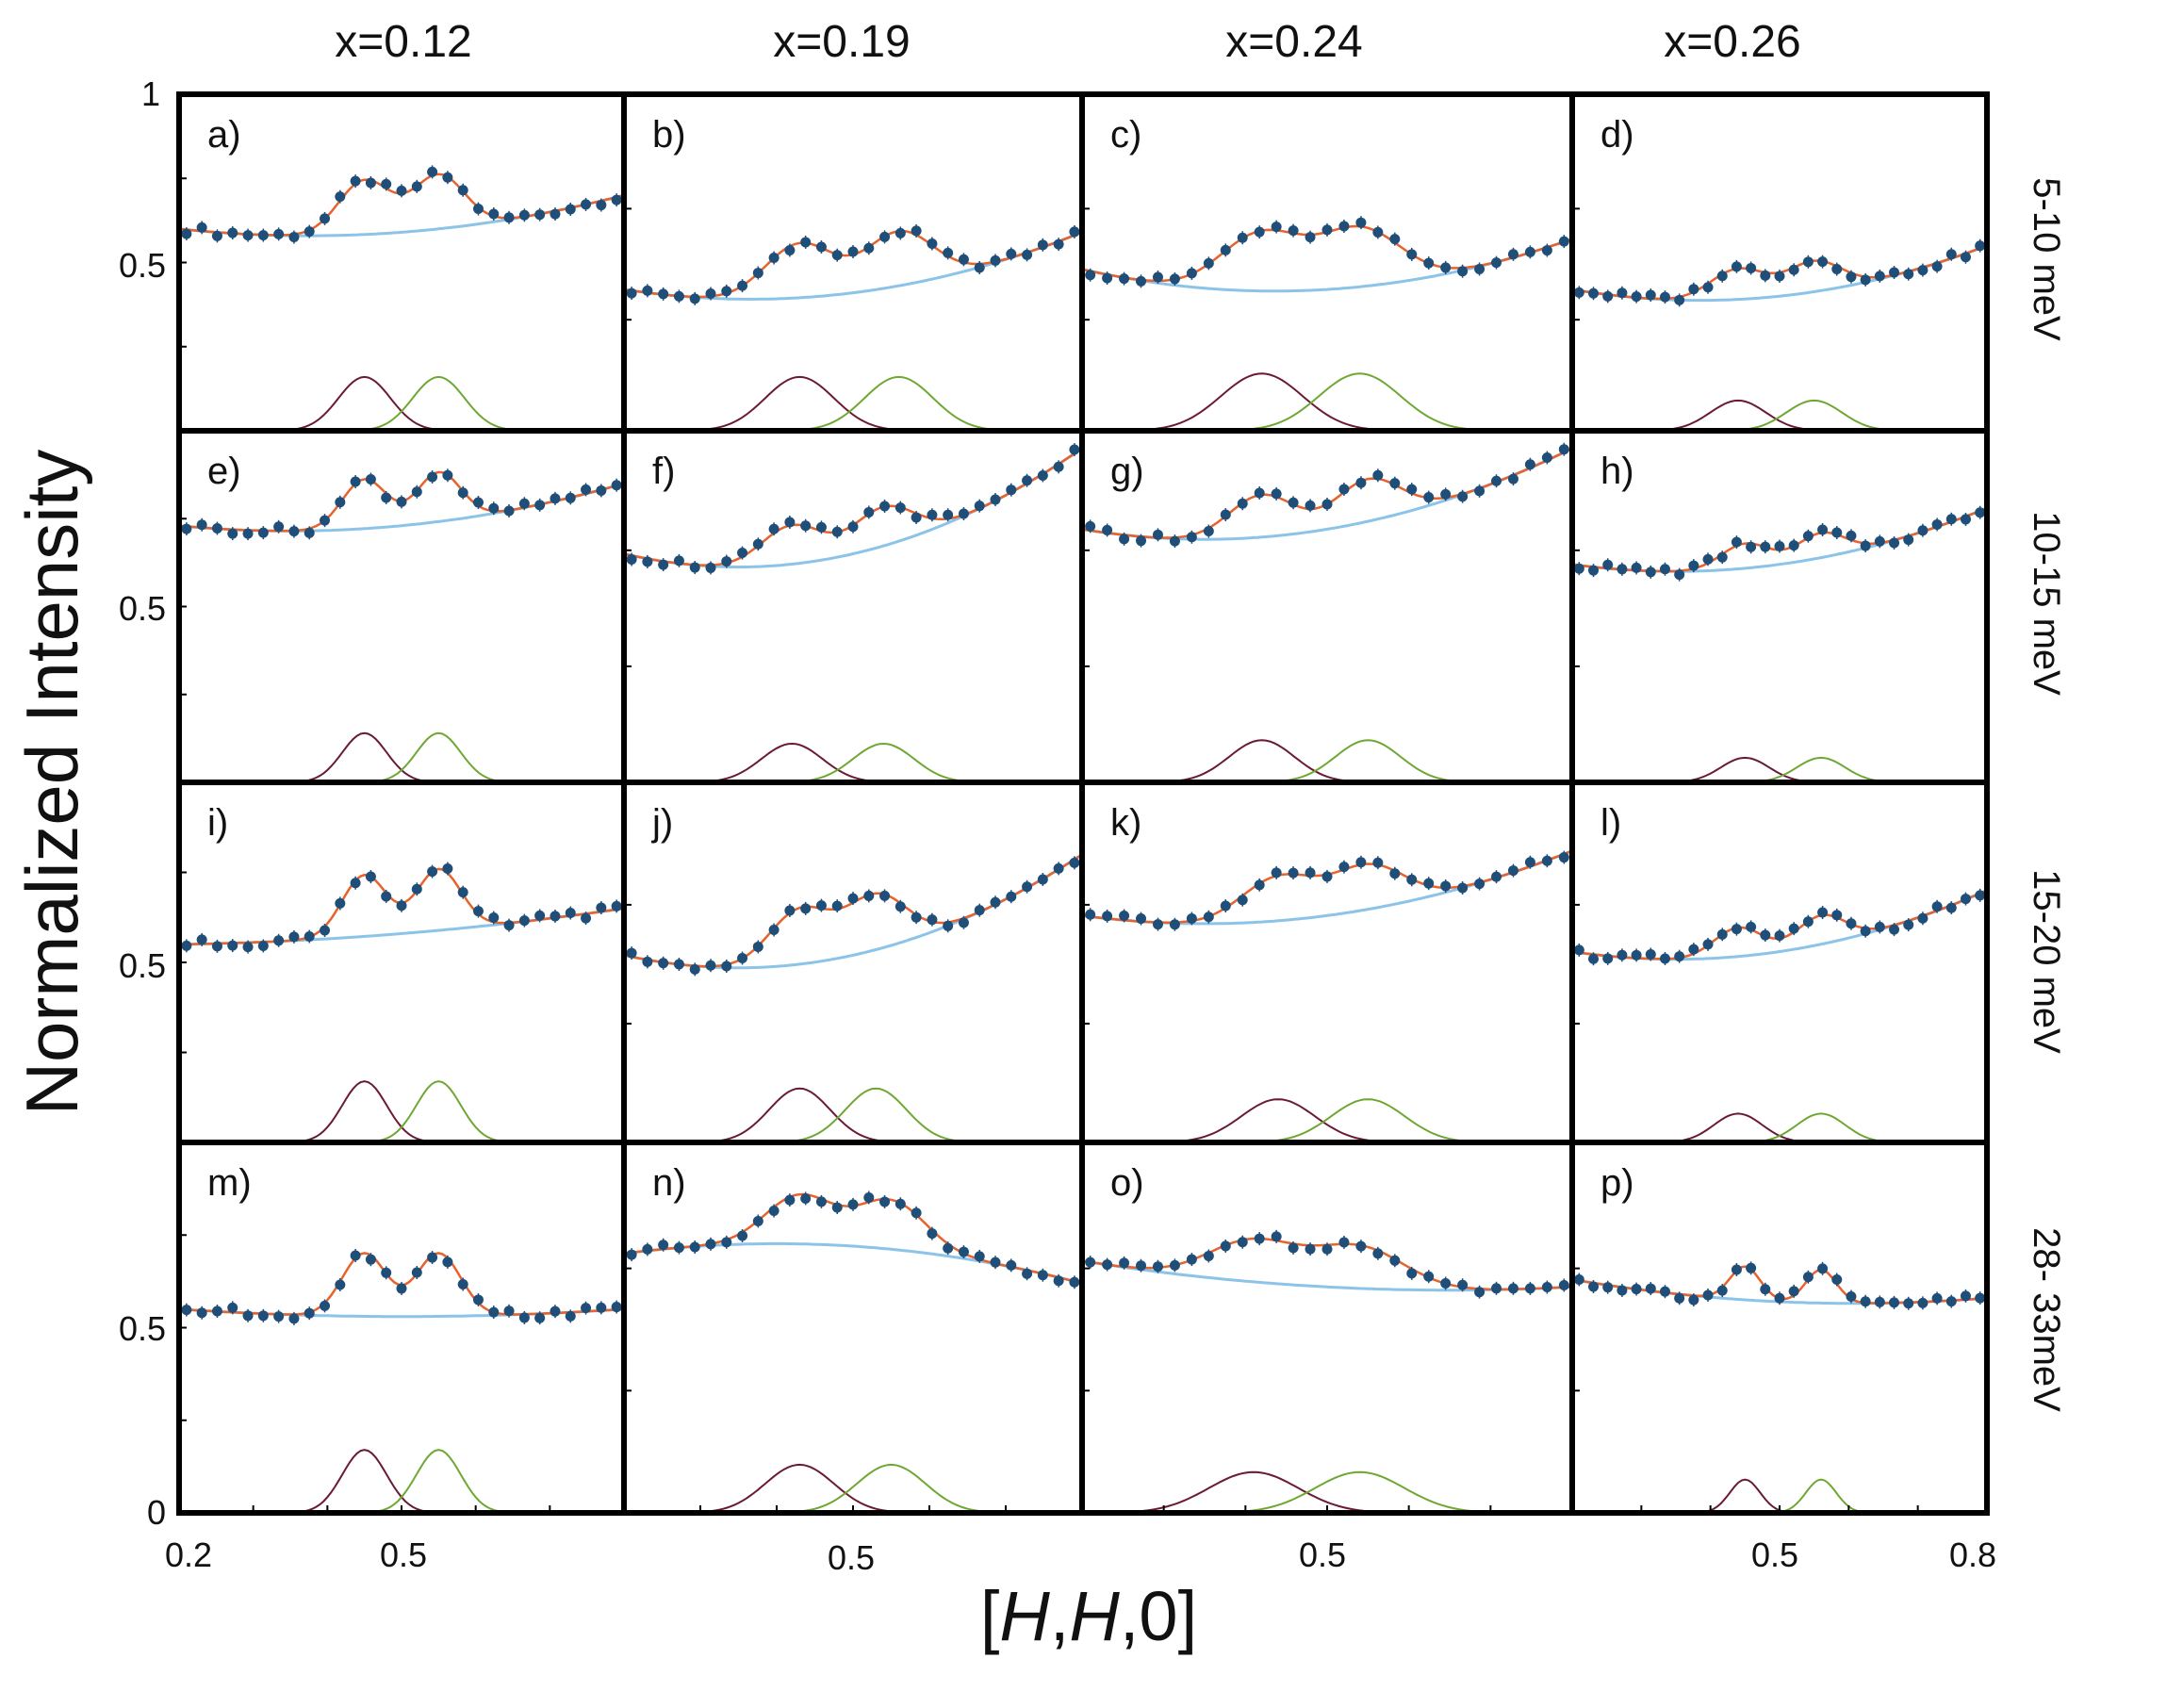 The width and height of the screenshot is (2183, 1708). Describe the element at coordinates (669, 1183) in the screenshot. I see `panel-label: n)` at that location.